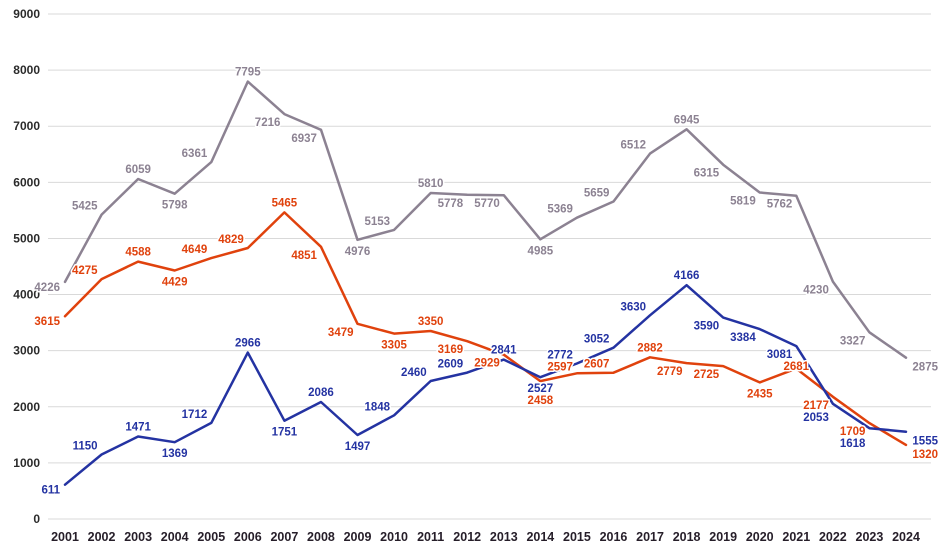  Describe the element at coordinates (26, 463) in the screenshot. I see `y-tick-label: 1000` at that location.